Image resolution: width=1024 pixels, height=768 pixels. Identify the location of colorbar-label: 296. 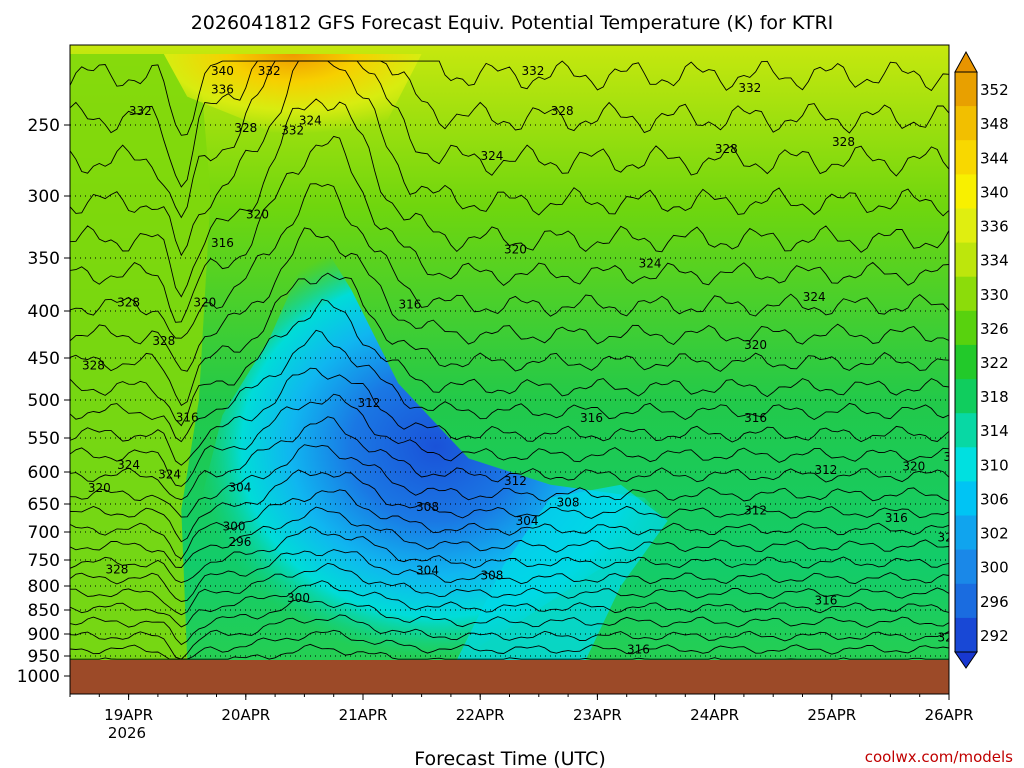
(994, 602).